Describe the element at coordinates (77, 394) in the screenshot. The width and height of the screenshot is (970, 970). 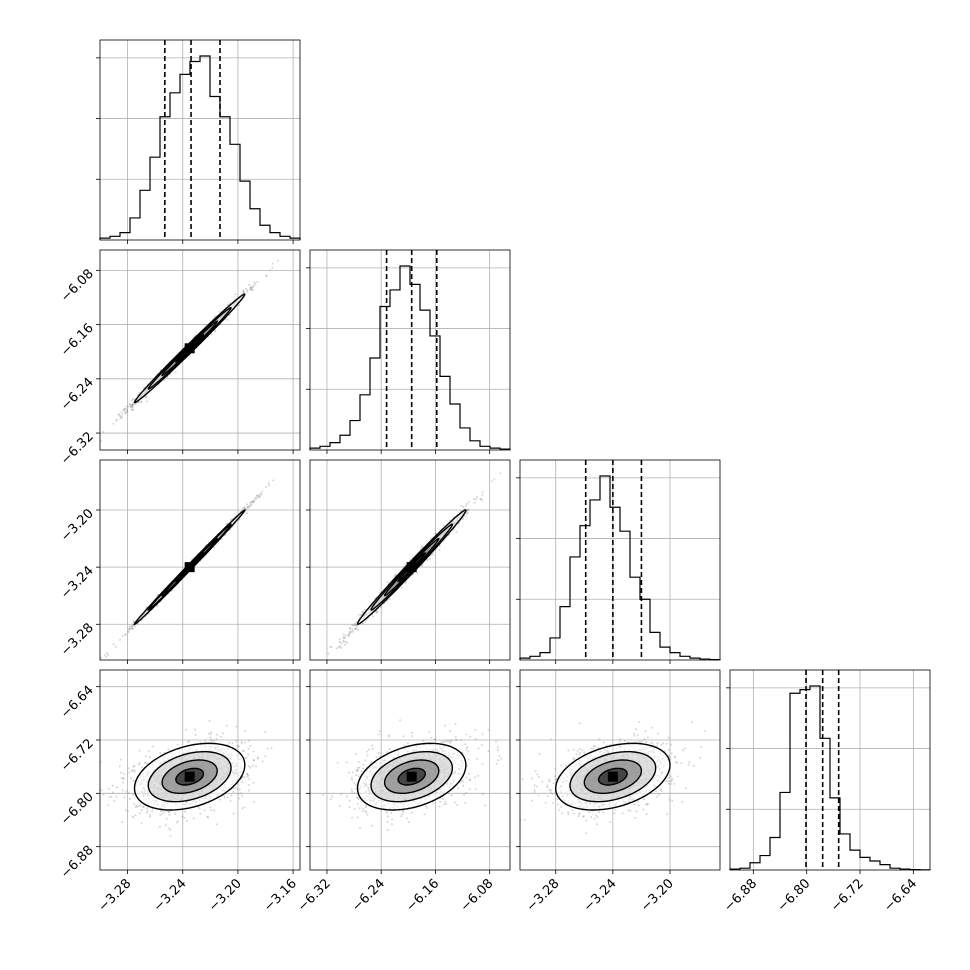
I see `y-tick-label: −6.24` at that location.